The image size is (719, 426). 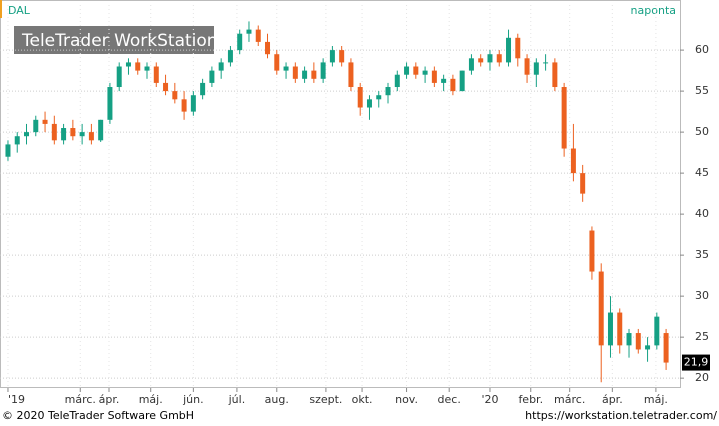 What do you see at coordinates (19, 10) in the screenshot?
I see `chart-title: DAL` at bounding box center [19, 10].